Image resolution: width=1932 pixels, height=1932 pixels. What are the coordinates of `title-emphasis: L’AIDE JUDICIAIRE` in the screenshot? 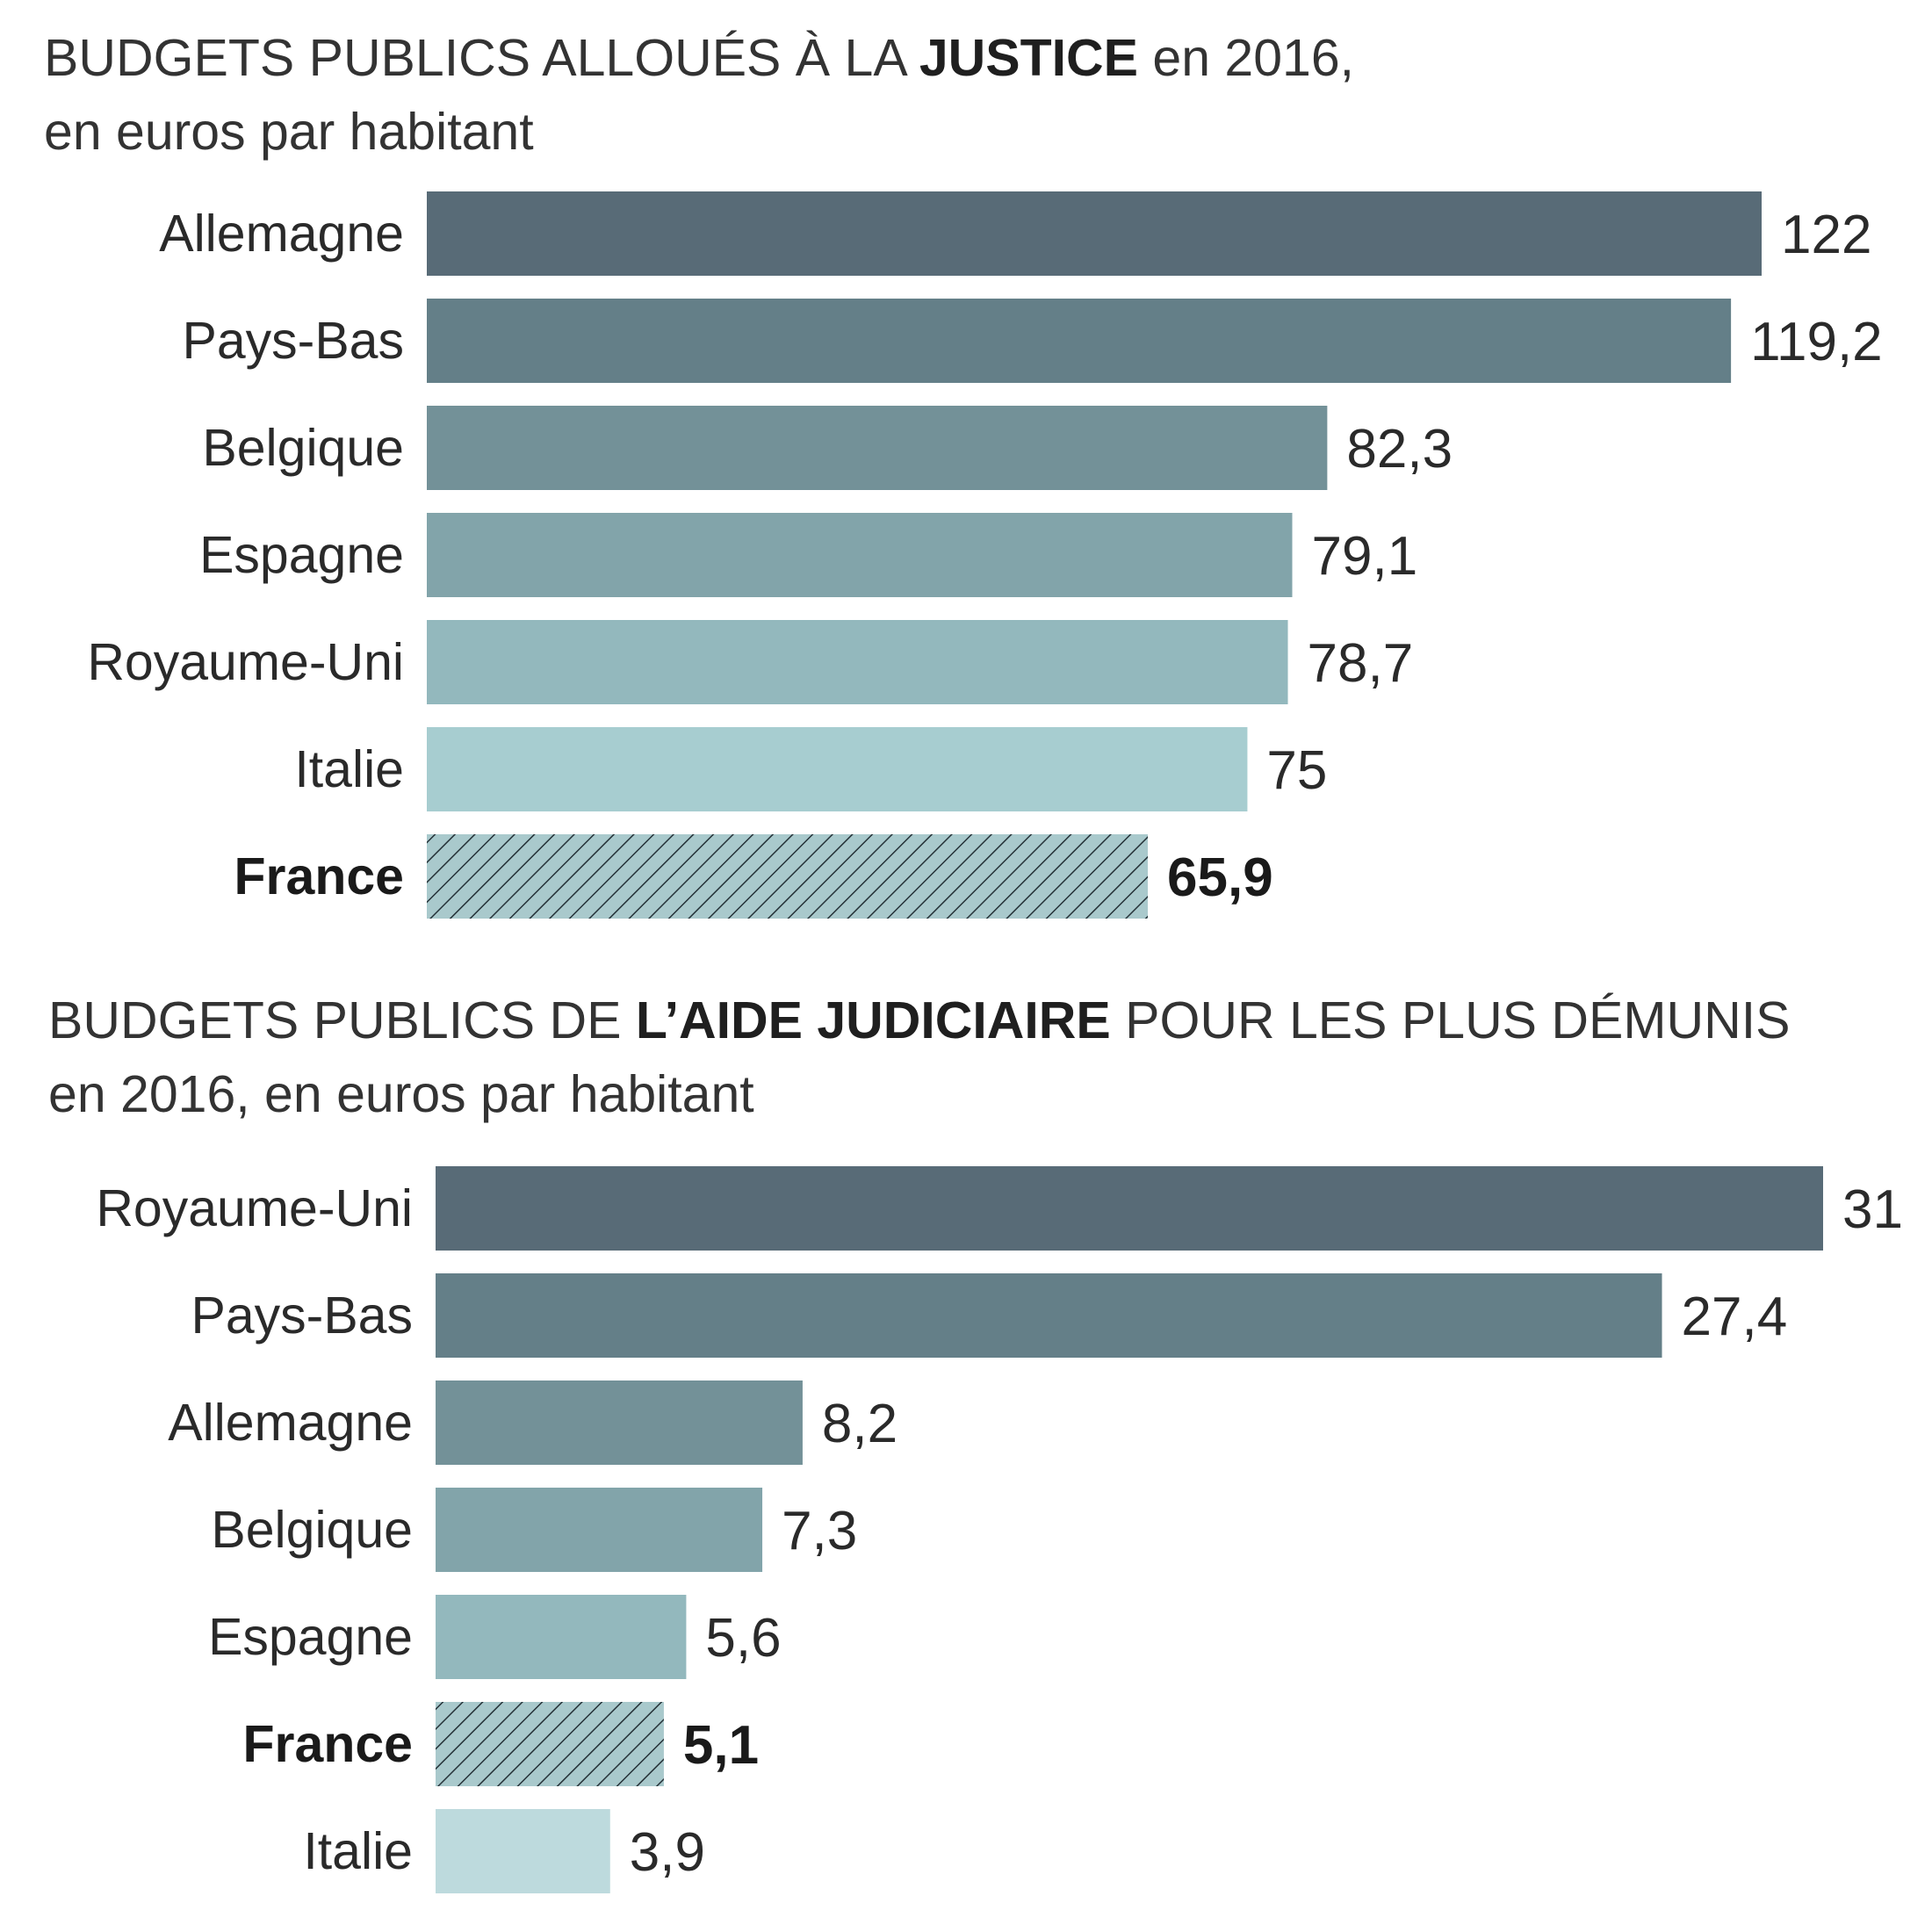 It's located at (873, 1020).